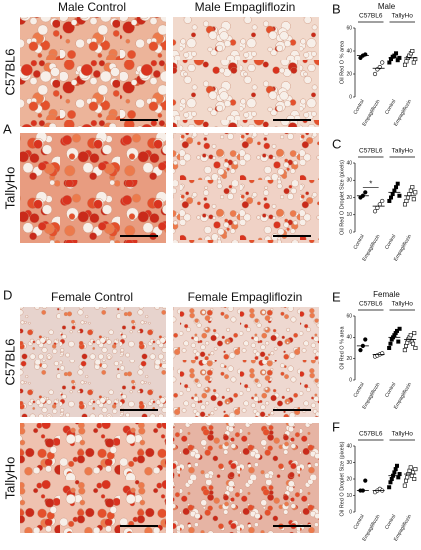 This screenshot has width=421, height=550. What do you see at coordinates (245, 7) in the screenshot?
I see `image-title: Male Empagliflozin` at bounding box center [245, 7].